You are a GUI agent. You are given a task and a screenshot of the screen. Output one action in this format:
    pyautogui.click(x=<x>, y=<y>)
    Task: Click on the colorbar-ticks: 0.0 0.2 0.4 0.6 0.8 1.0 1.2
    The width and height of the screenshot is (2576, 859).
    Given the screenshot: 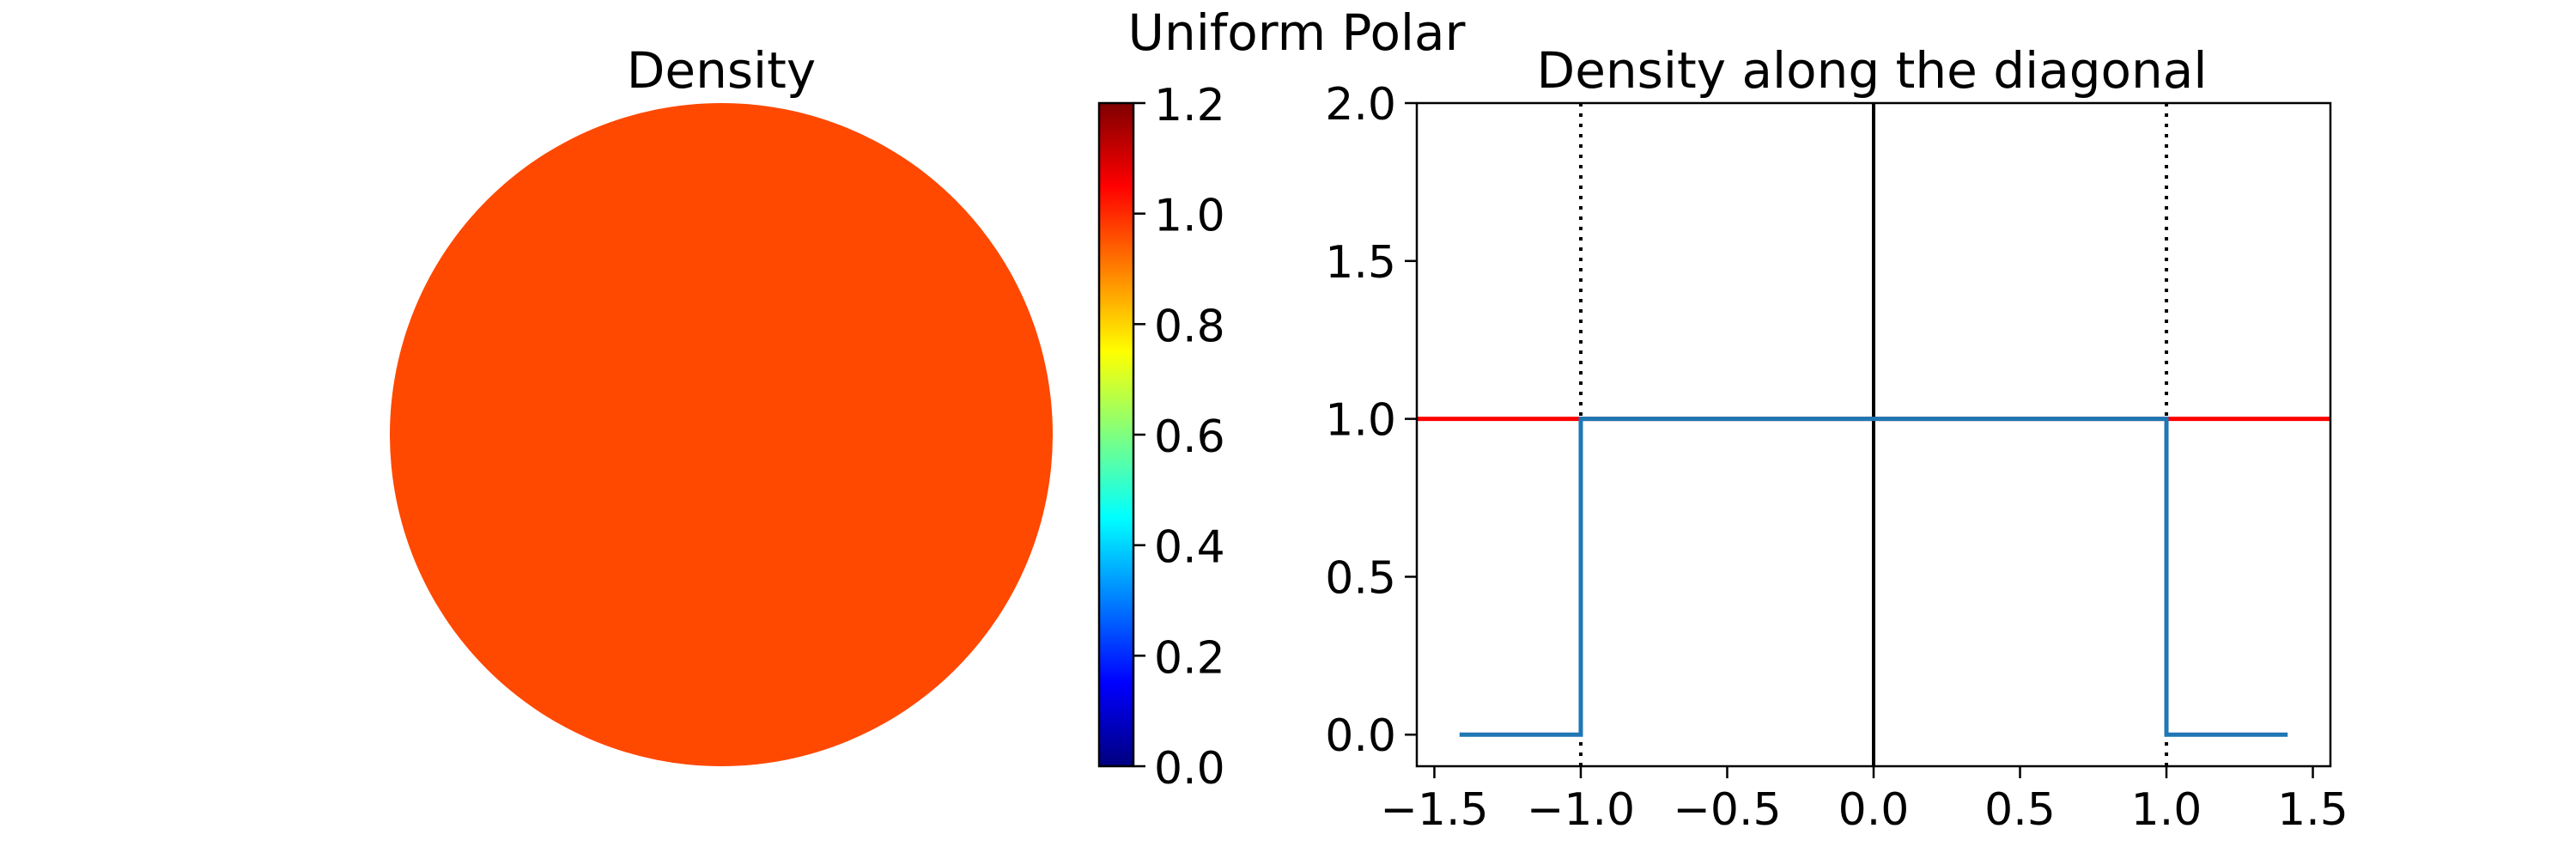 What is the action you would take?
    pyautogui.click(x=1179, y=437)
    